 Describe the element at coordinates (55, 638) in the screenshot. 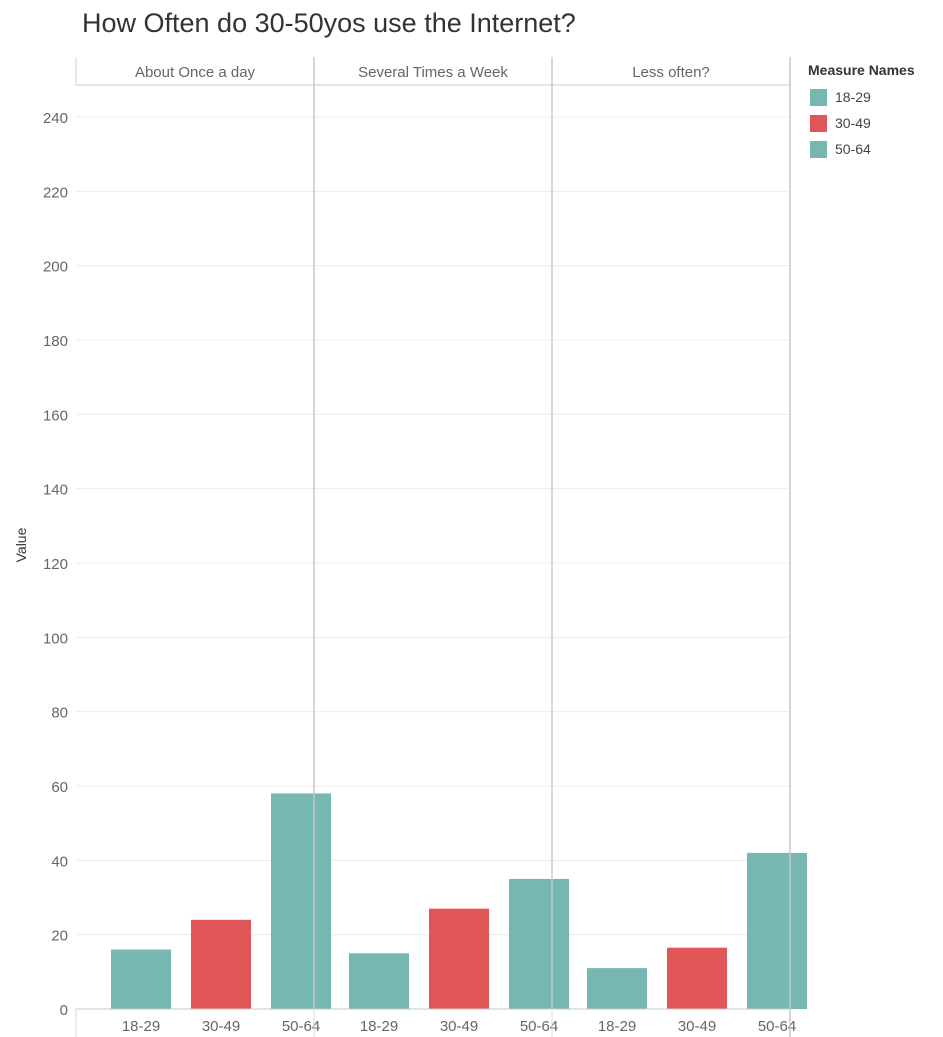

I see `y-tick-label: 100` at that location.